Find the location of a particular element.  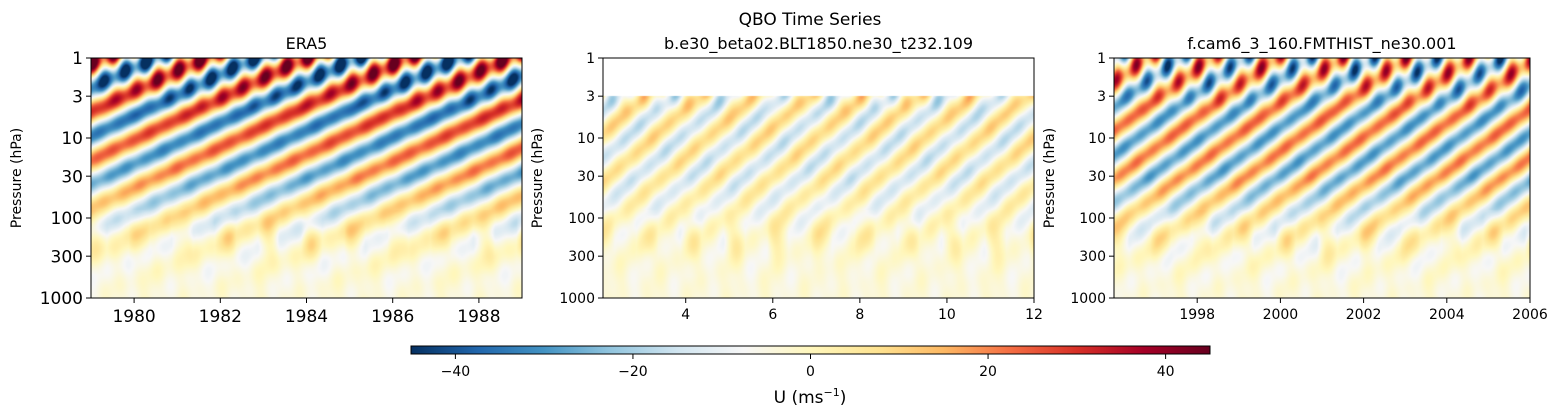

x-tick-label: 1988 is located at coordinates (478, 317).